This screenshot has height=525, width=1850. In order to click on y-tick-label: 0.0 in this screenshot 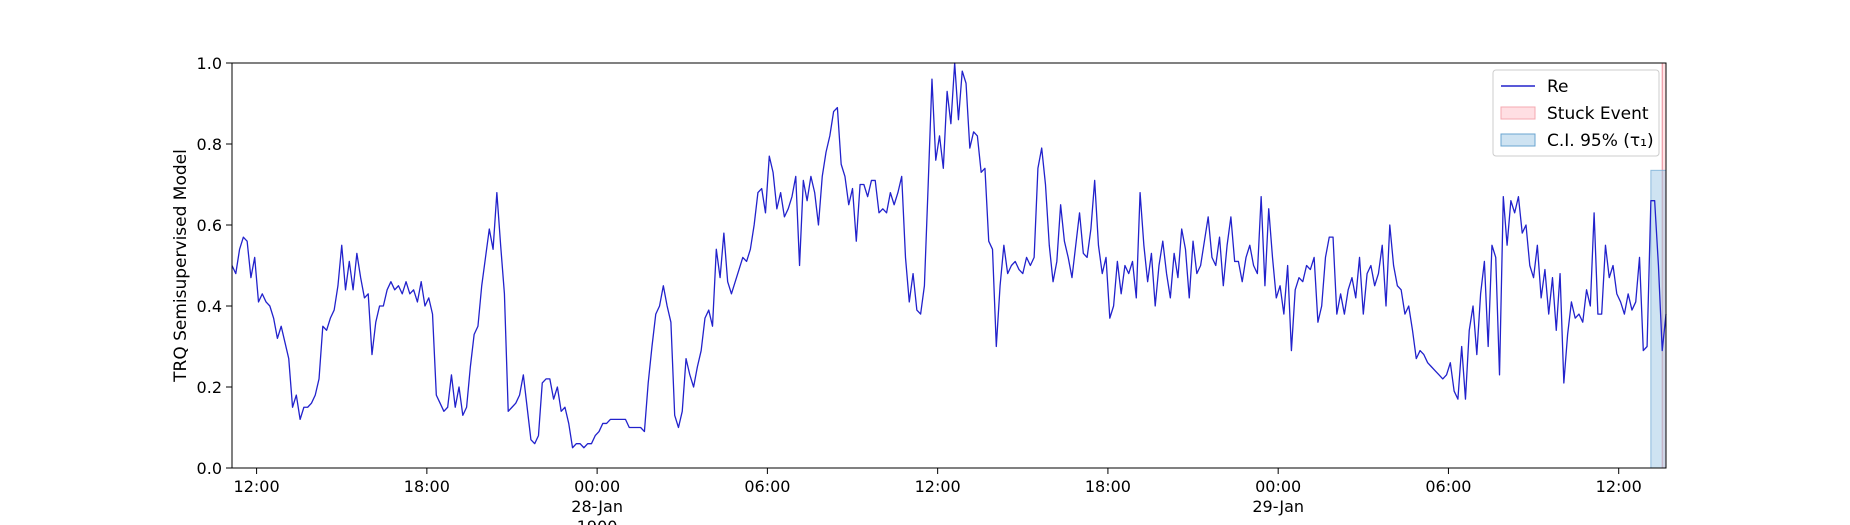, I will do `click(209, 468)`.